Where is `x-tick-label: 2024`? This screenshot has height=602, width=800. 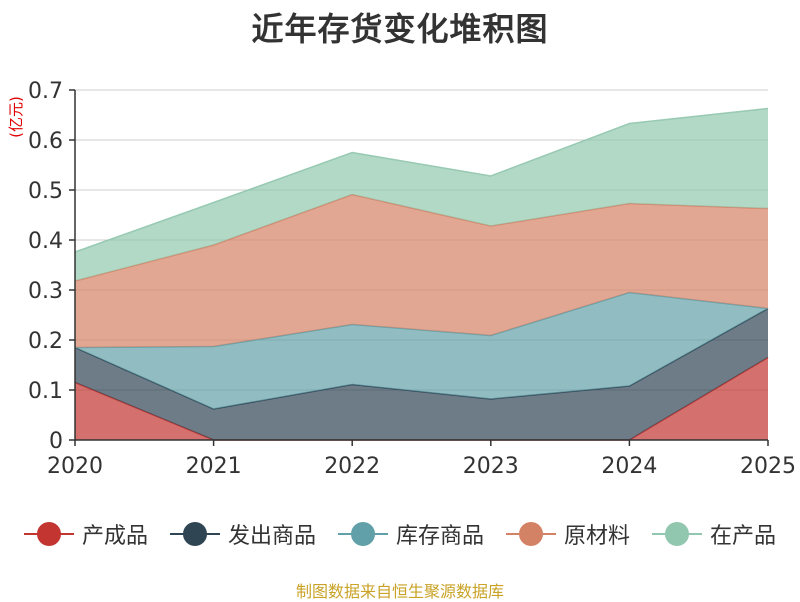 x-tick-label: 2024 is located at coordinates (629, 466).